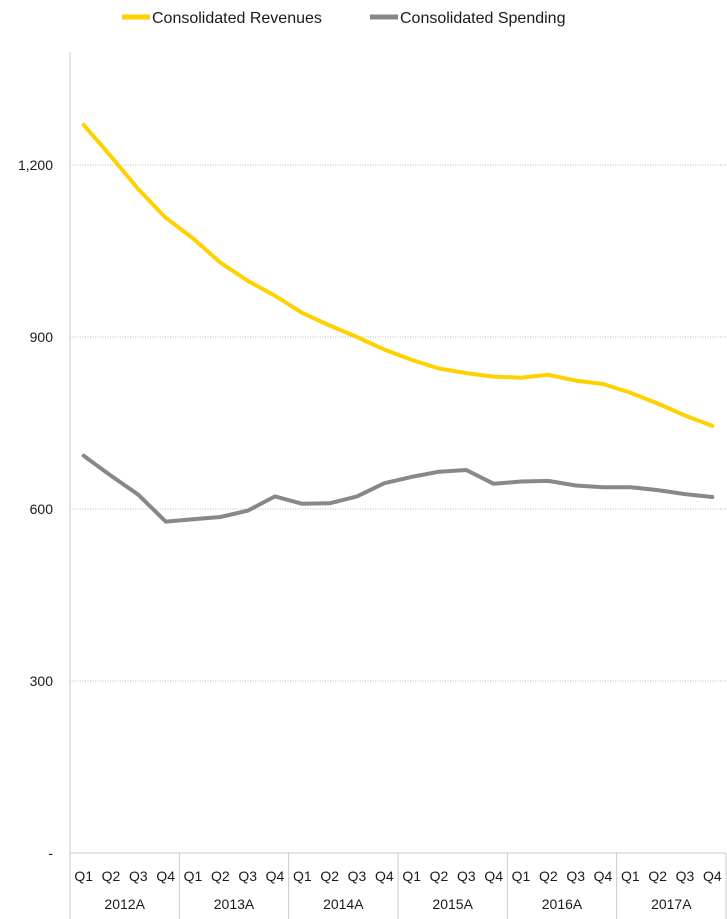 The image size is (727, 919). What do you see at coordinates (35, 165) in the screenshot?
I see `y-tick-label: 1,200` at bounding box center [35, 165].